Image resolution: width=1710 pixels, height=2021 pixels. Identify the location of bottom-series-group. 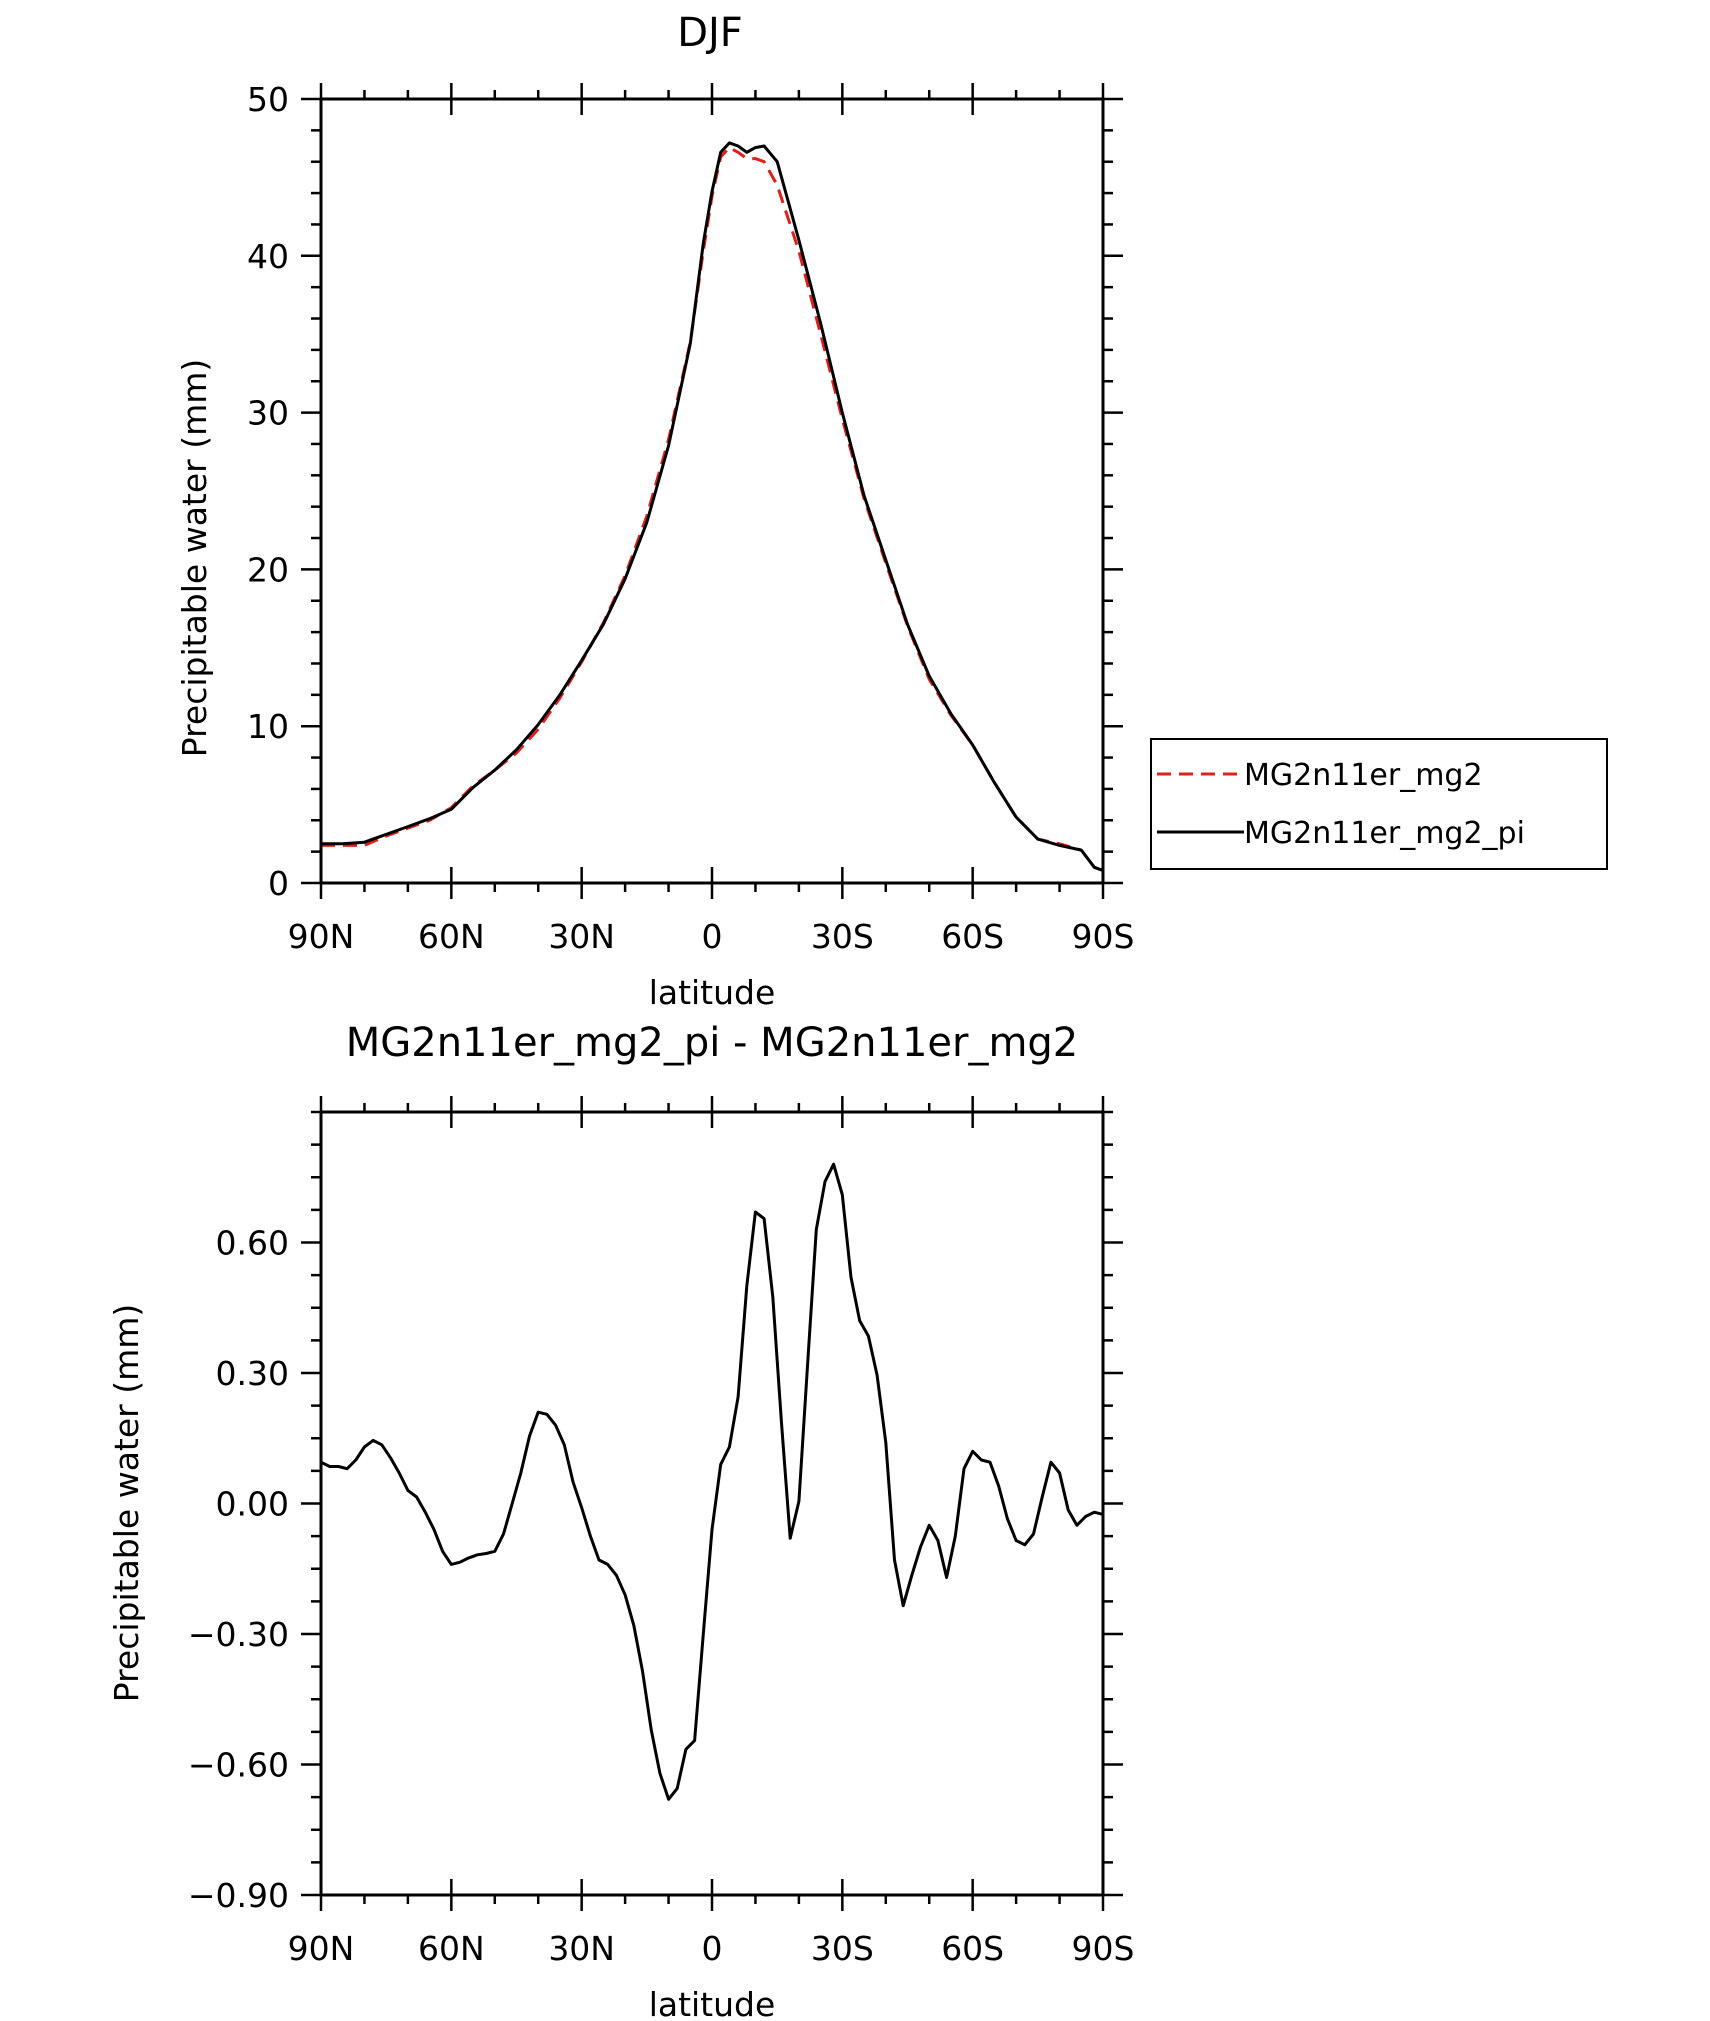
(712, 1481).